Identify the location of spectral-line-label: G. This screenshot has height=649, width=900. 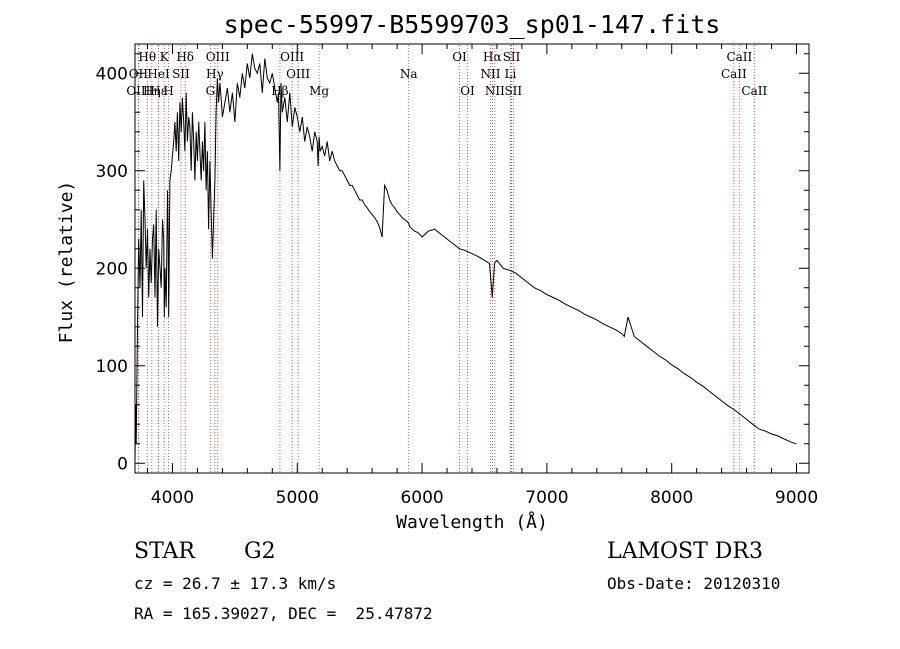
(211, 91).